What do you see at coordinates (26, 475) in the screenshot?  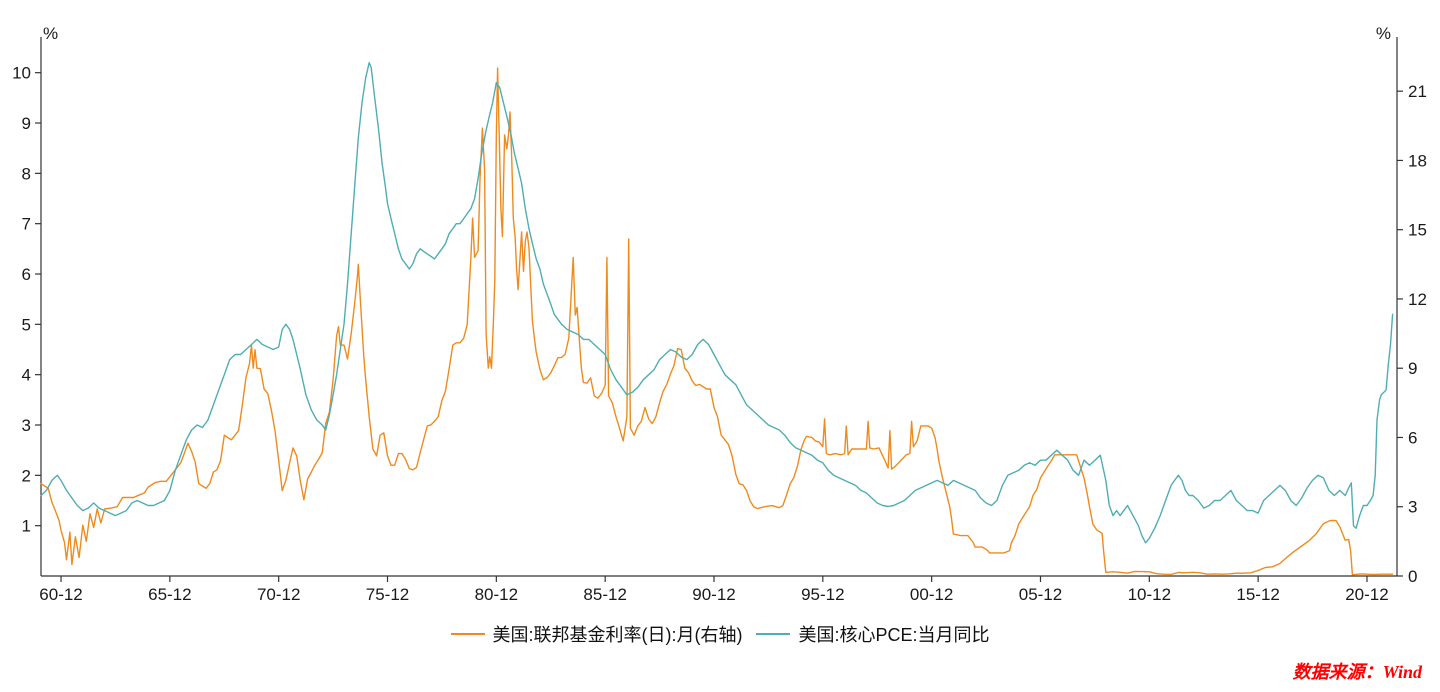 I see `left-tick-label: 2` at bounding box center [26, 475].